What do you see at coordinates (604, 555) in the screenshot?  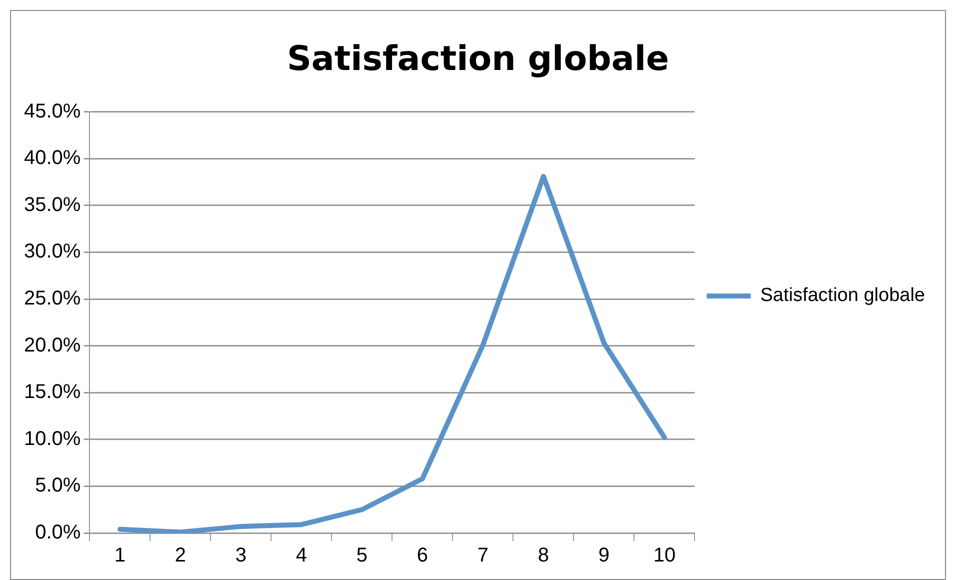 I see `x-tick-label: 9` at bounding box center [604, 555].